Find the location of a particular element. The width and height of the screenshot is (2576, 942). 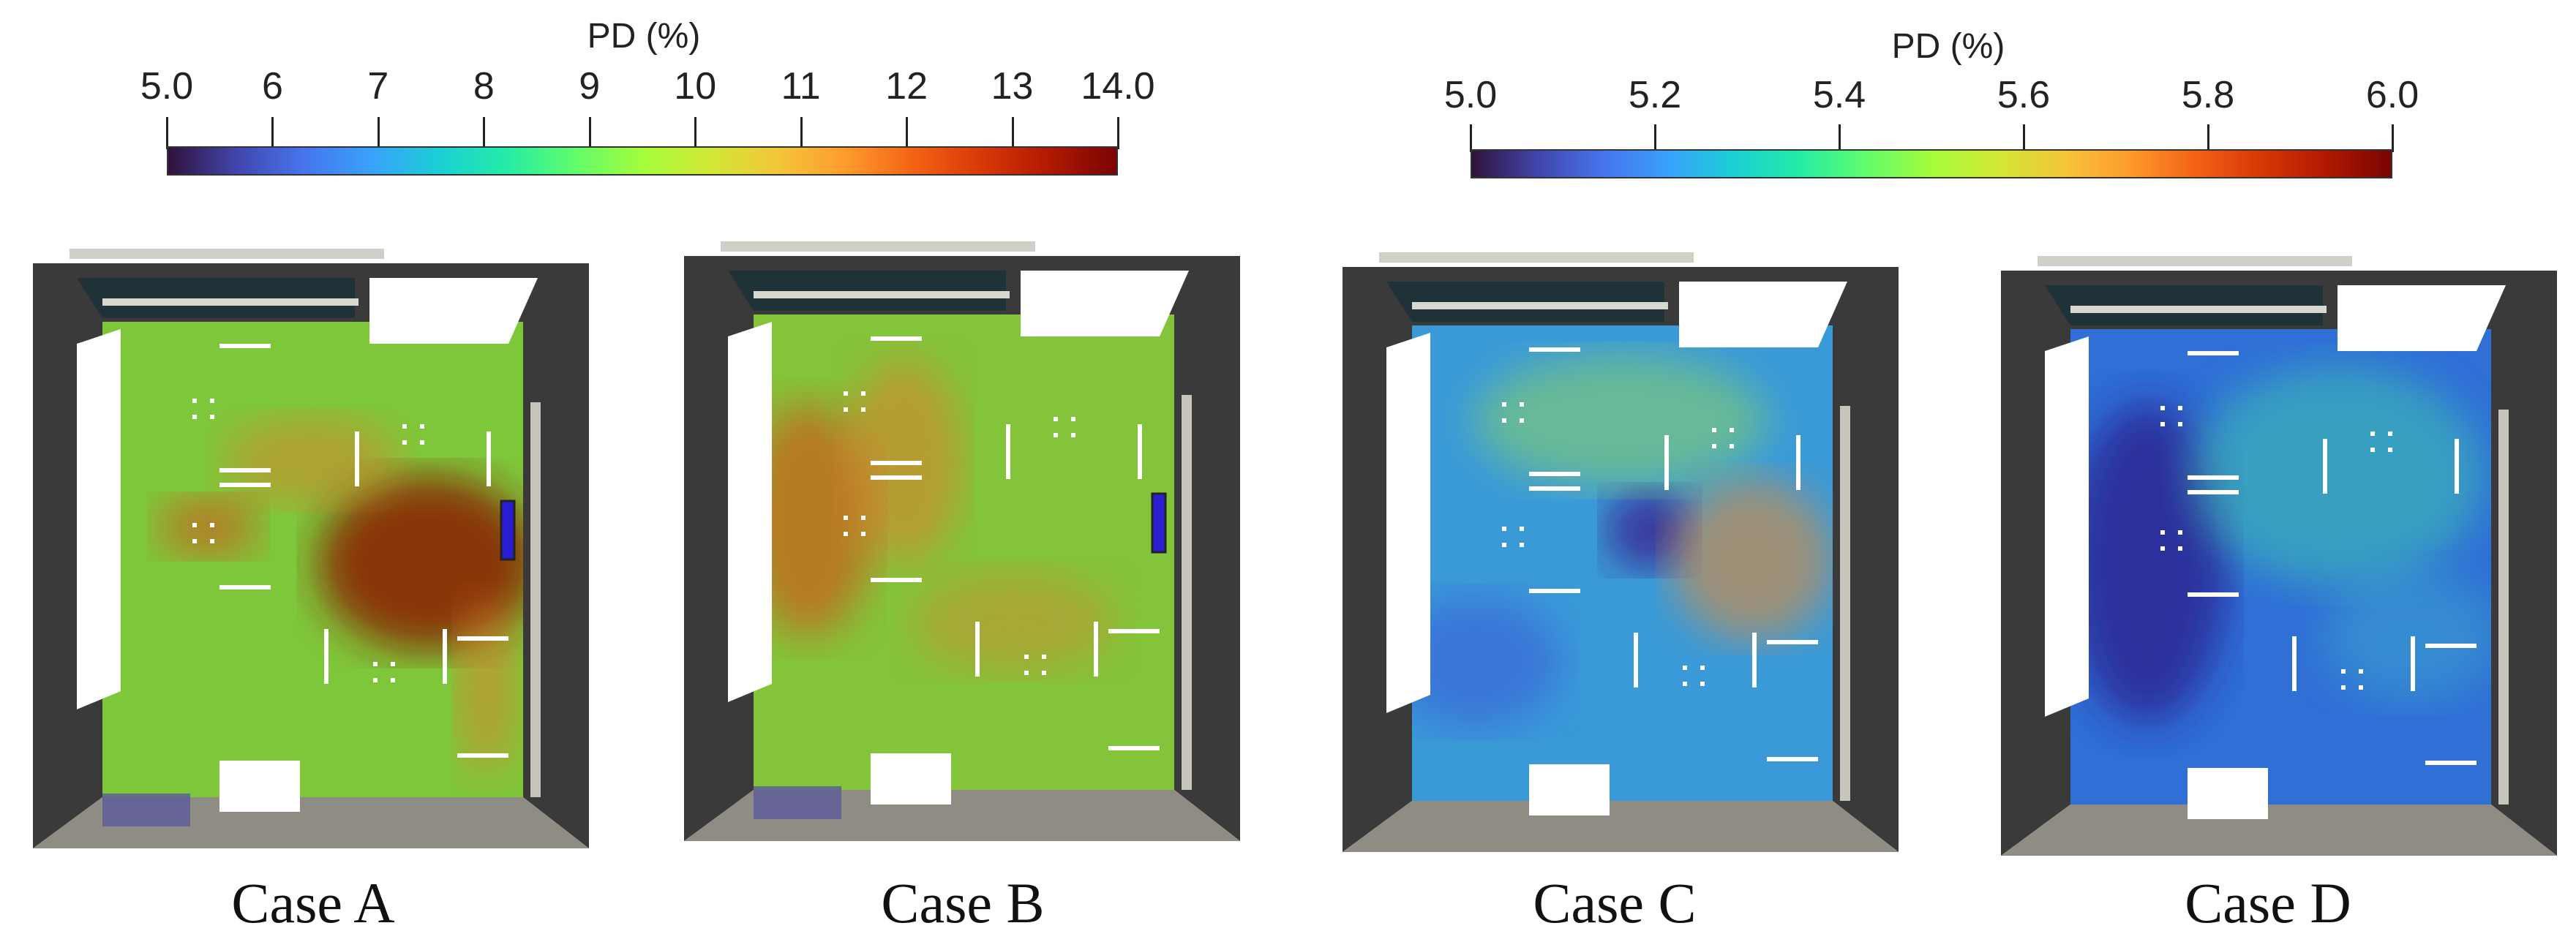

tick-label: 5.2 is located at coordinates (1655, 95).